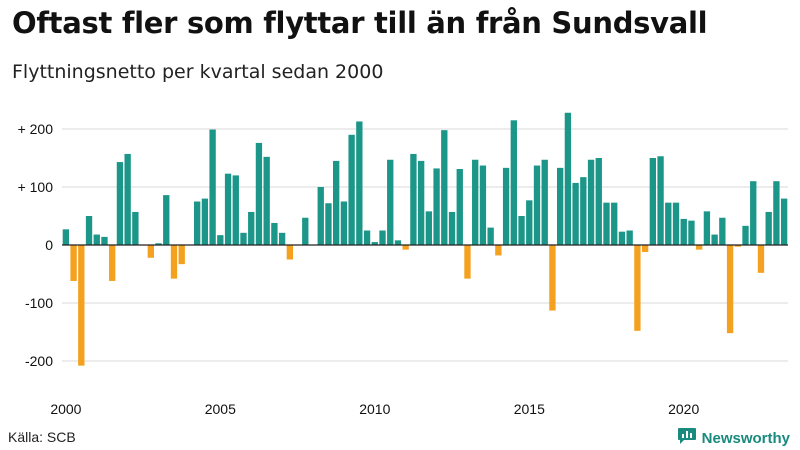  I want to click on newsworthy-logo-icon, so click(687, 438).